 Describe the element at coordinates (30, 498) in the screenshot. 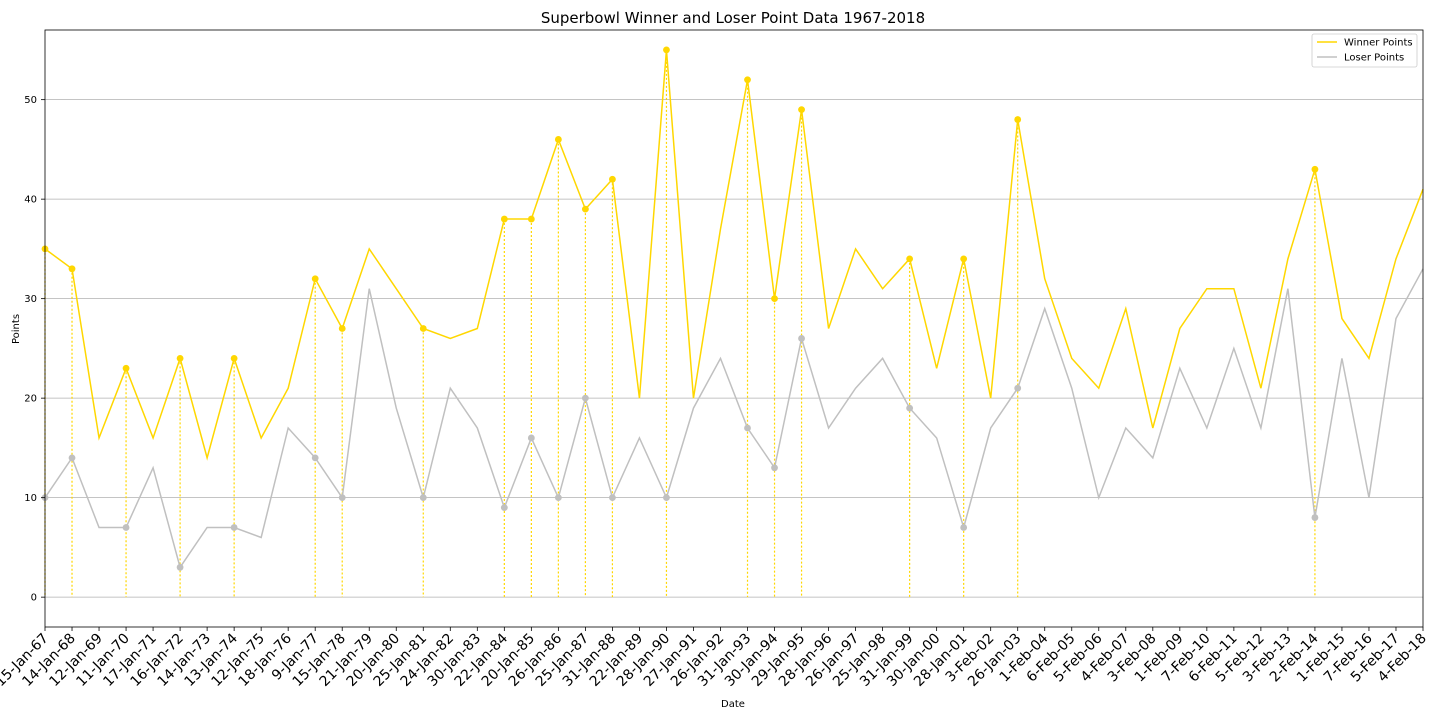

I see `y-tick-label-10: 10` at that location.